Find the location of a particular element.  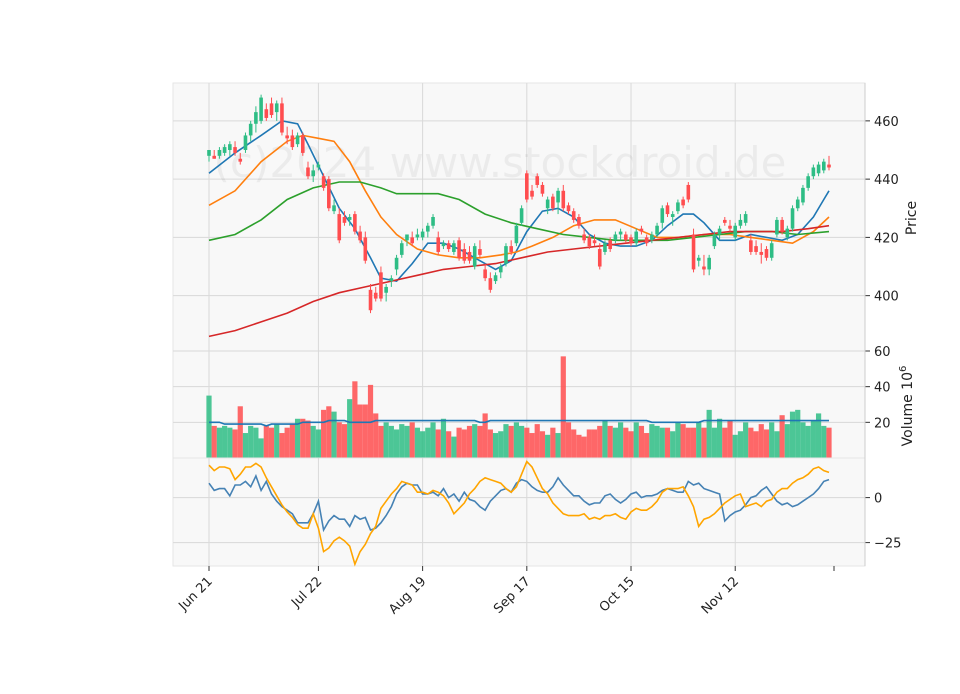

oscillator-lines is located at coordinates (519, 513).